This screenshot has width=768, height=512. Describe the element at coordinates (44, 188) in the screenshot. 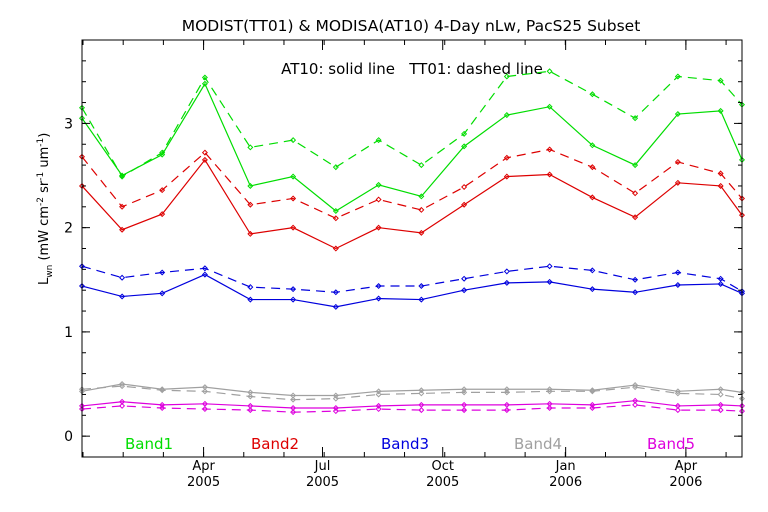

I see `y-axis-label-unit2: sr` at that location.